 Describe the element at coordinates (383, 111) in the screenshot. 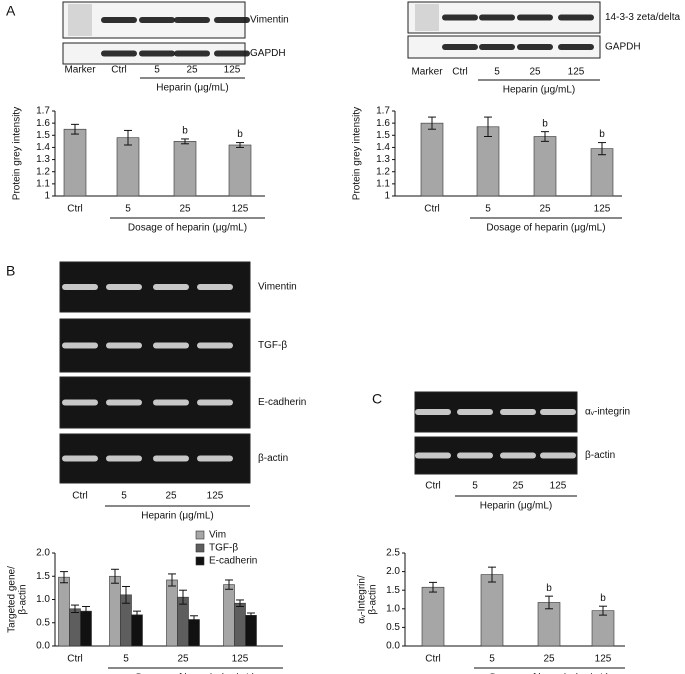

I see `y-tick-label: 1.7` at that location.